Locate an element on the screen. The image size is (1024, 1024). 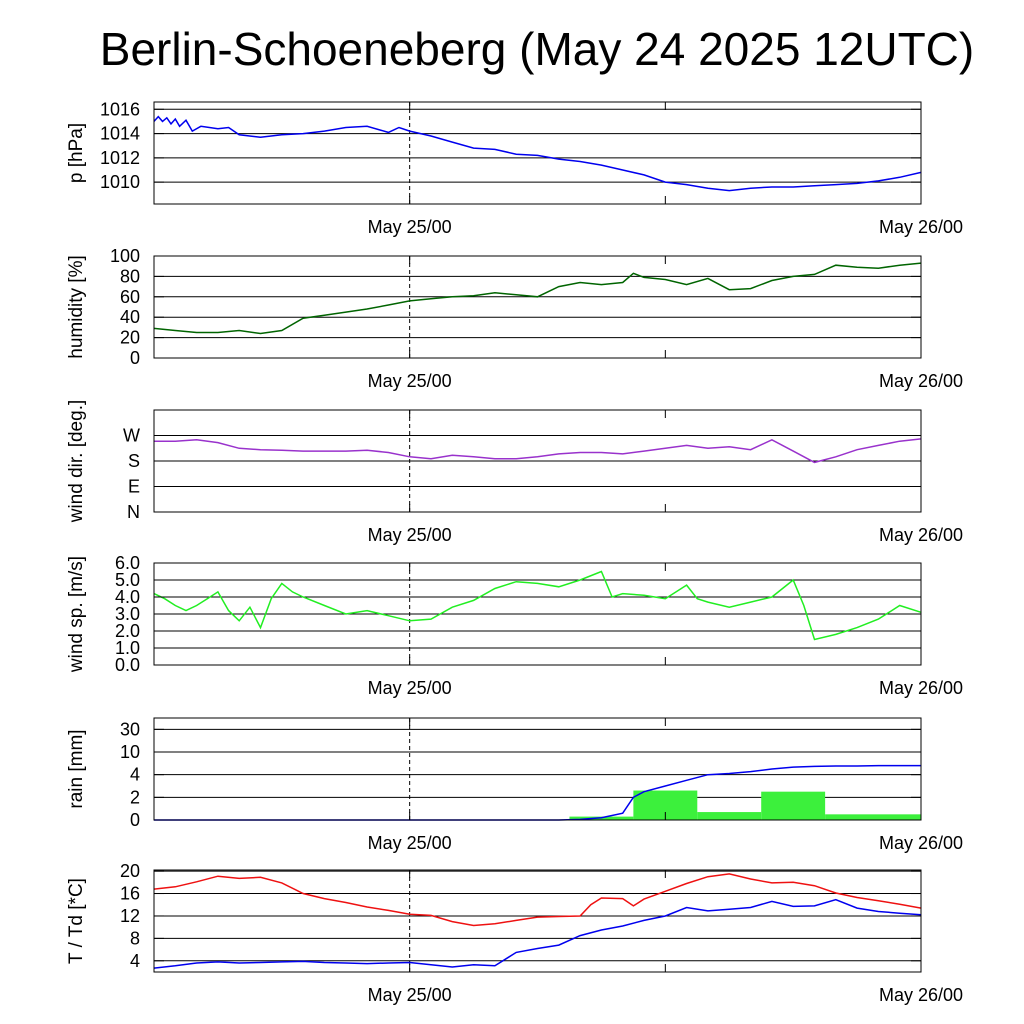
y-tick-label: S is located at coordinates (134, 461).